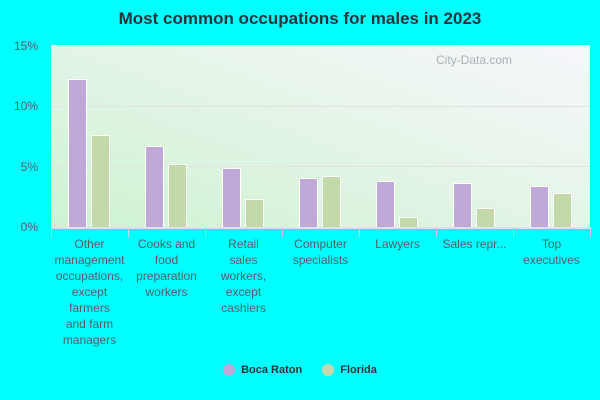  What do you see at coordinates (89, 324) in the screenshot?
I see `x-label-line: and farm` at bounding box center [89, 324].